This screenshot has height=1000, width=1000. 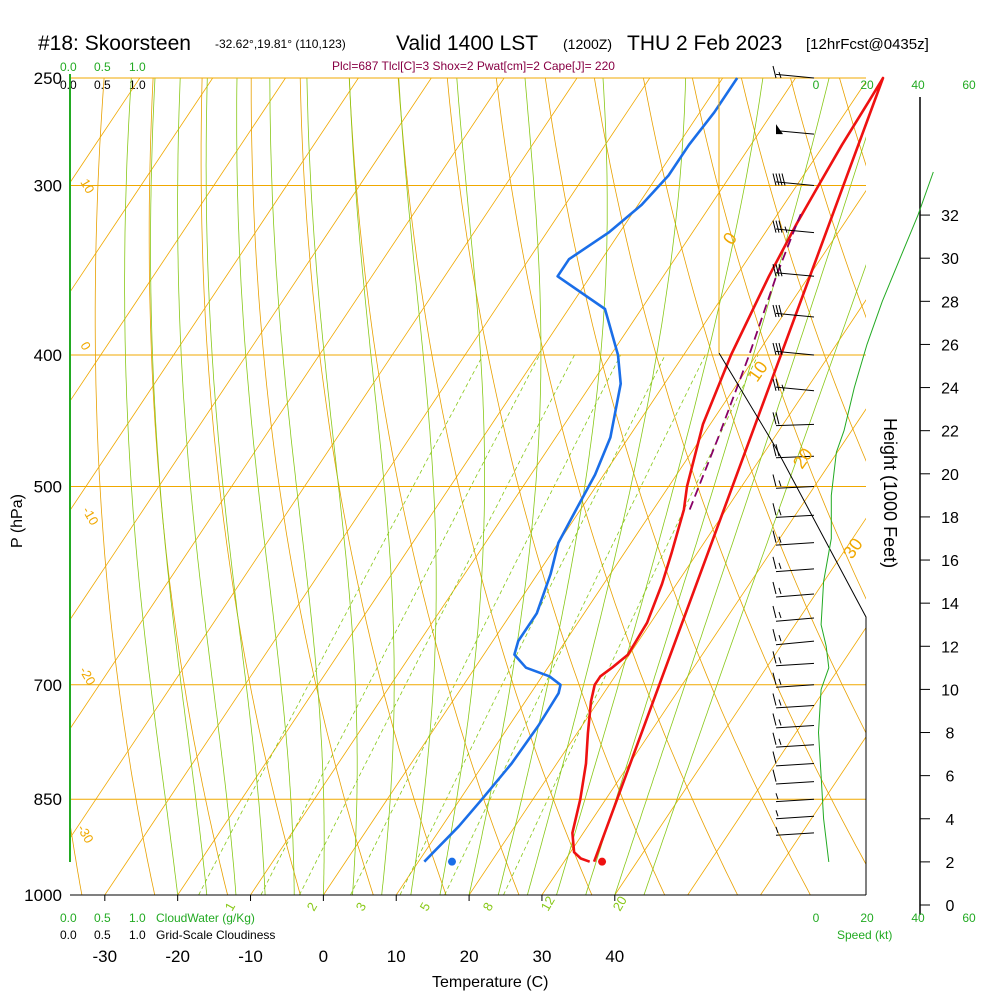 What do you see at coordinates (48, 185) in the screenshot?
I see `pressure-tick-label: 300` at bounding box center [48, 185].